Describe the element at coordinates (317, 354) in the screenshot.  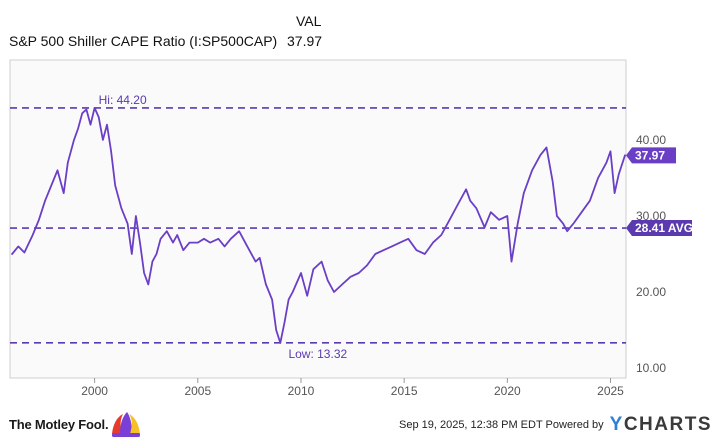
I see `reference-label-2: Low: 13.32` at that location.